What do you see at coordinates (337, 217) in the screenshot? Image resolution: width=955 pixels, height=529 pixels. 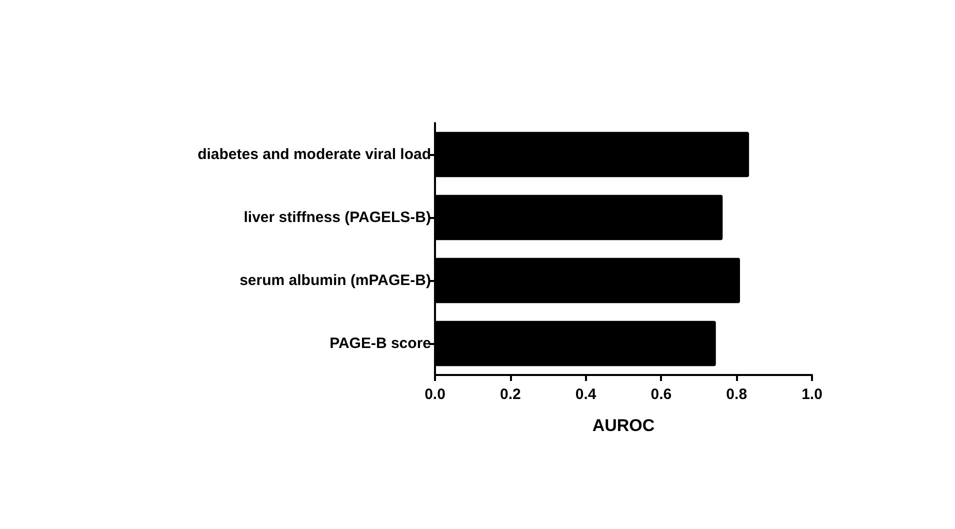 I see `y-tick-label: liver stiffness (PAGELS-B)` at bounding box center [337, 217].